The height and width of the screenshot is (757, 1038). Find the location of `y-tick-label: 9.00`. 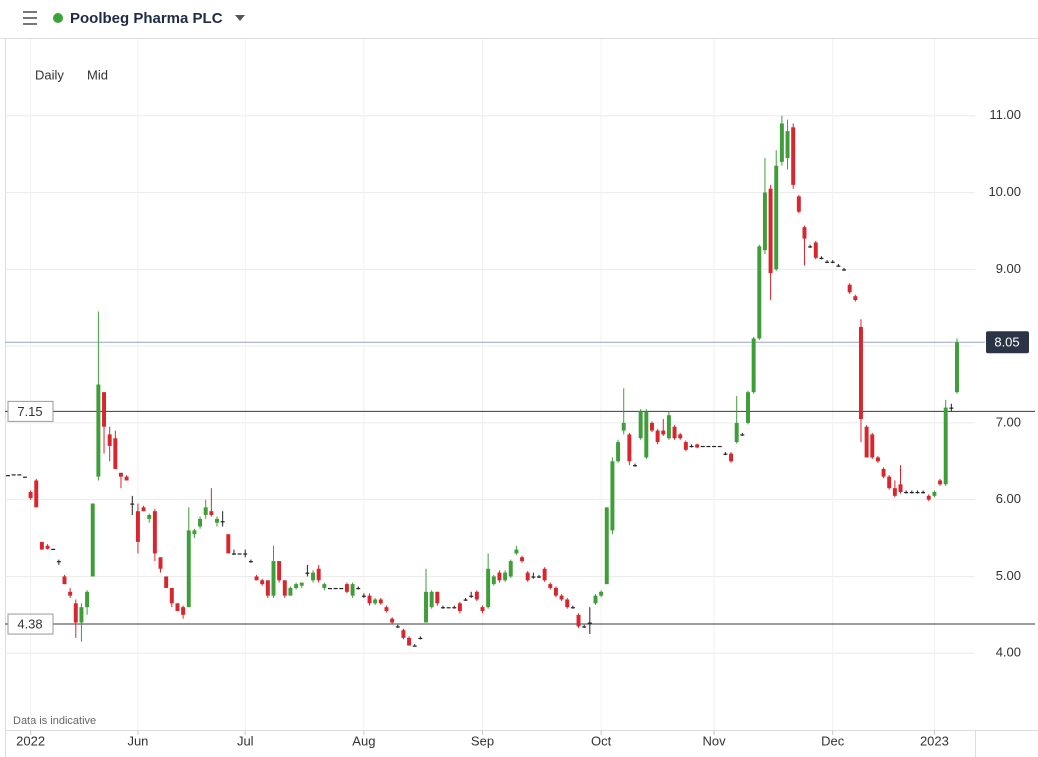

y-tick-label: 9.00 is located at coordinates (1008, 268).